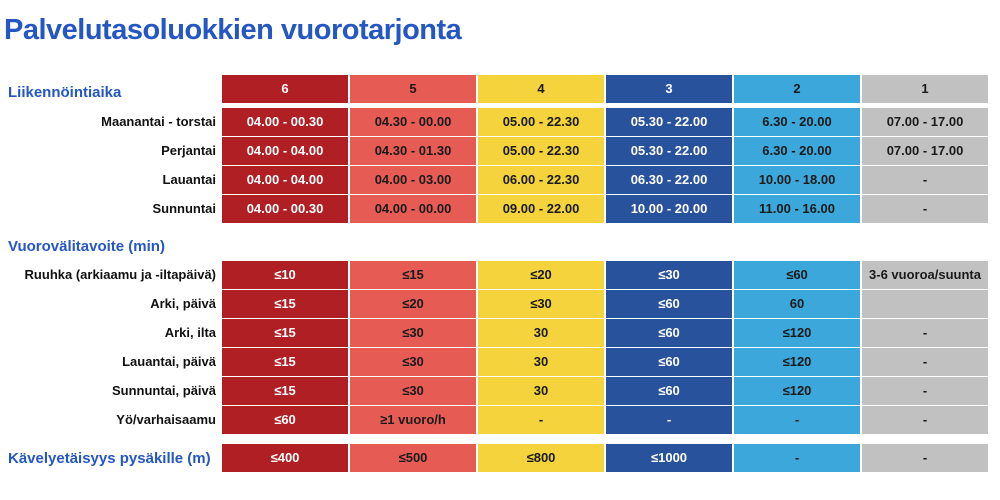 The width and height of the screenshot is (1000, 500). What do you see at coordinates (669, 89) in the screenshot?
I see `class-header-3: 3` at bounding box center [669, 89].